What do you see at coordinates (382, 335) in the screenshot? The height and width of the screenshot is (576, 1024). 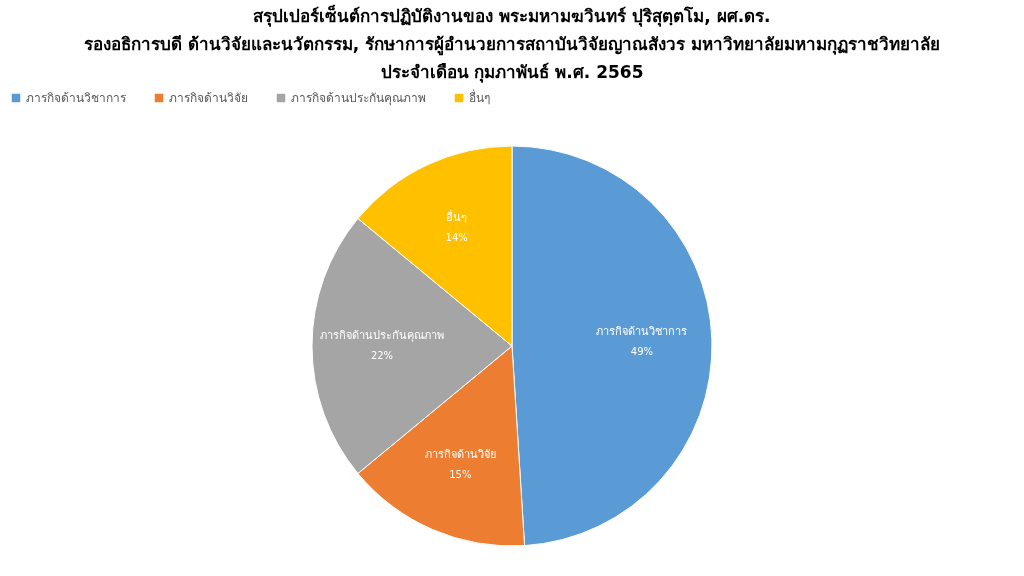 I see `slice-label: ภารกิจด้านประกันคุณภาพ` at bounding box center [382, 335].